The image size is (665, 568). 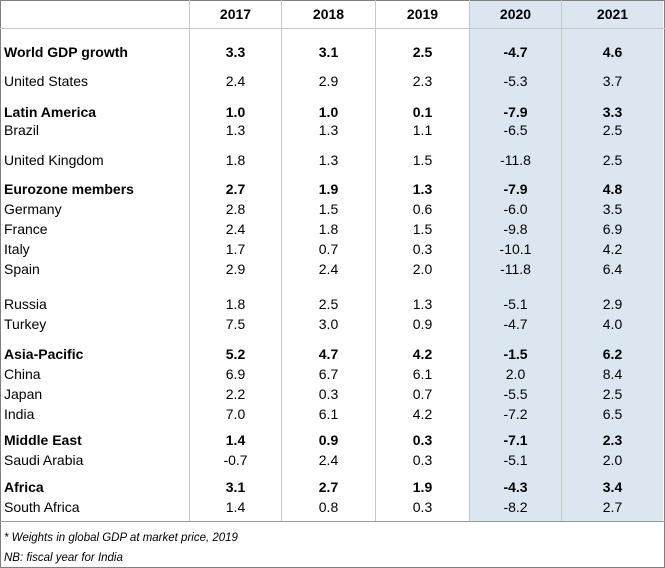 What do you see at coordinates (235, 354) in the screenshot?
I see `value-cell-2017: 5.2` at bounding box center [235, 354].